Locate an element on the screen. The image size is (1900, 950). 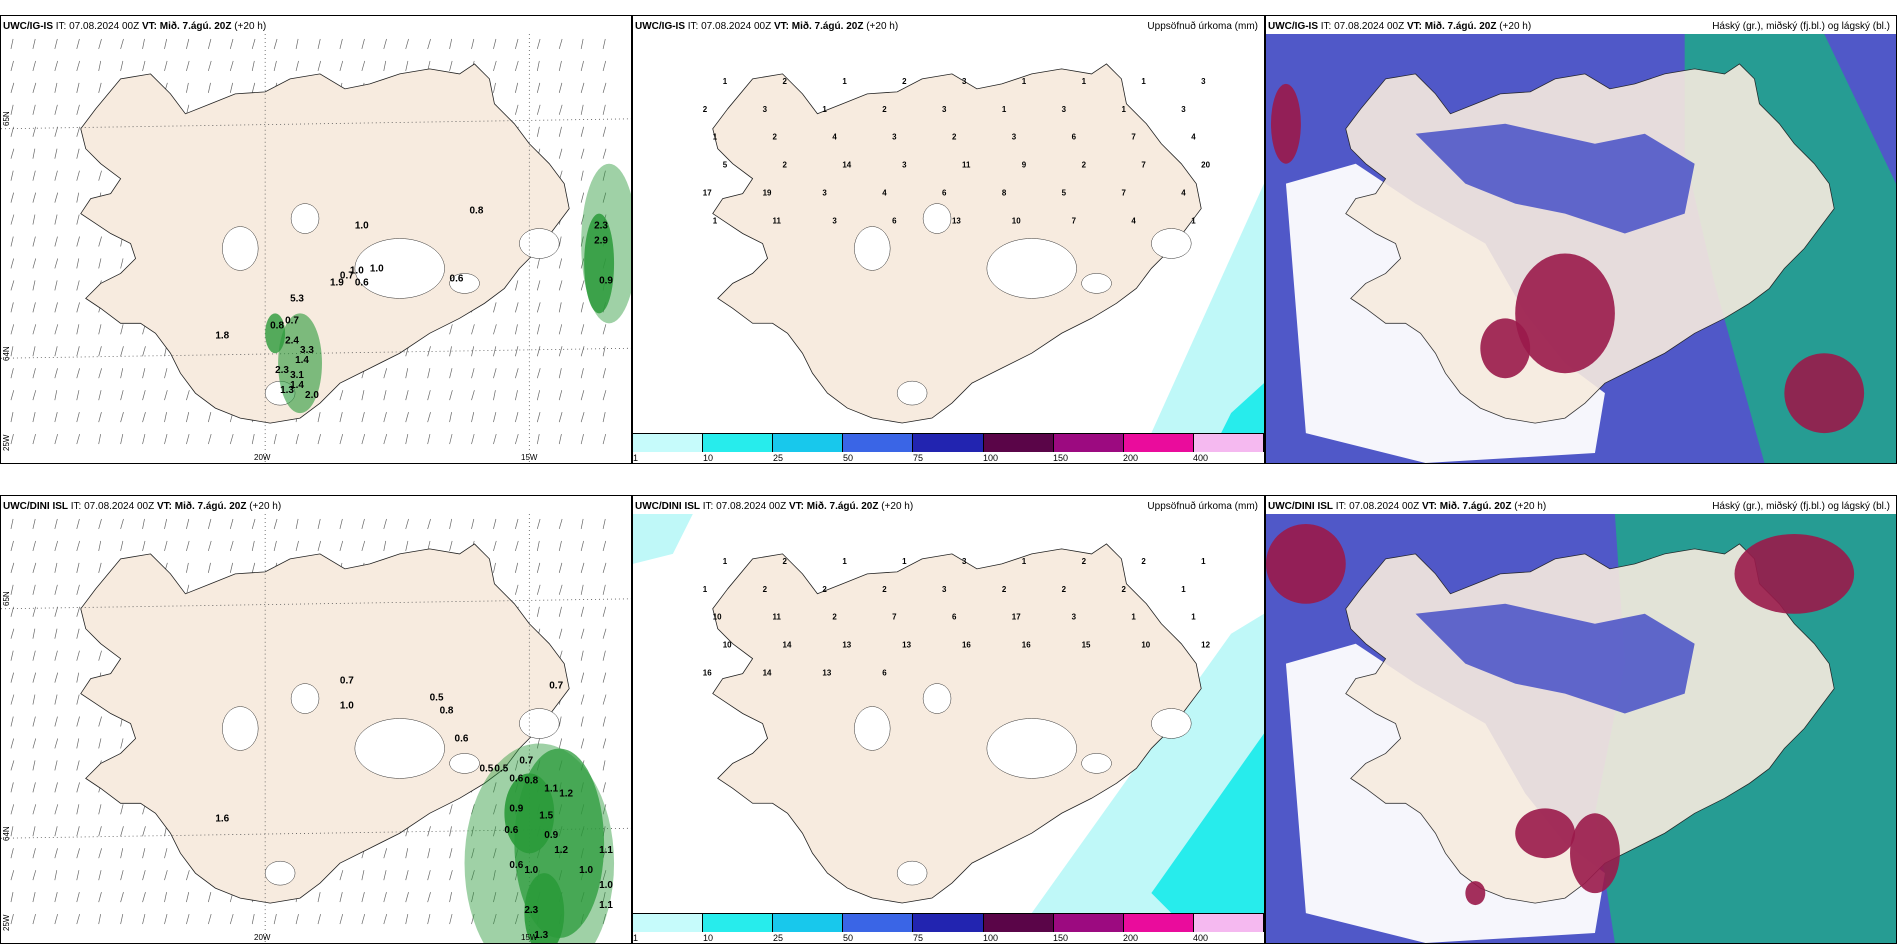
legend-tick: 75 is located at coordinates (918, 938).